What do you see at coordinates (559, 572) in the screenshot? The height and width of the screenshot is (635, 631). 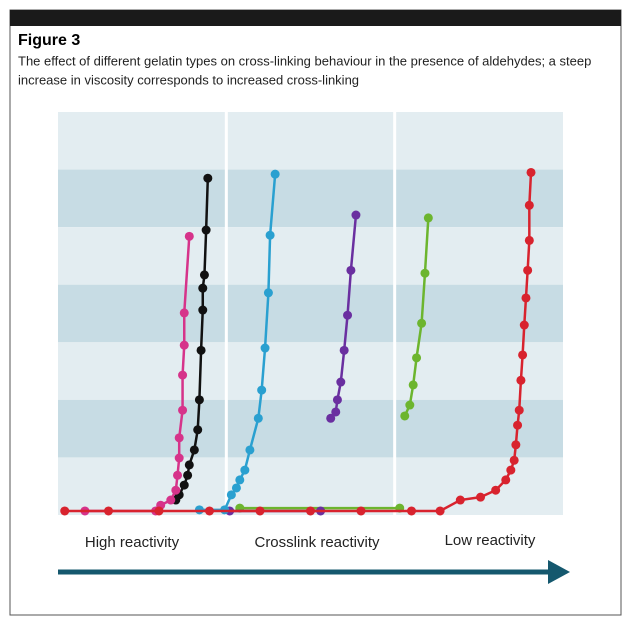 I see `arrow-head` at bounding box center [559, 572].